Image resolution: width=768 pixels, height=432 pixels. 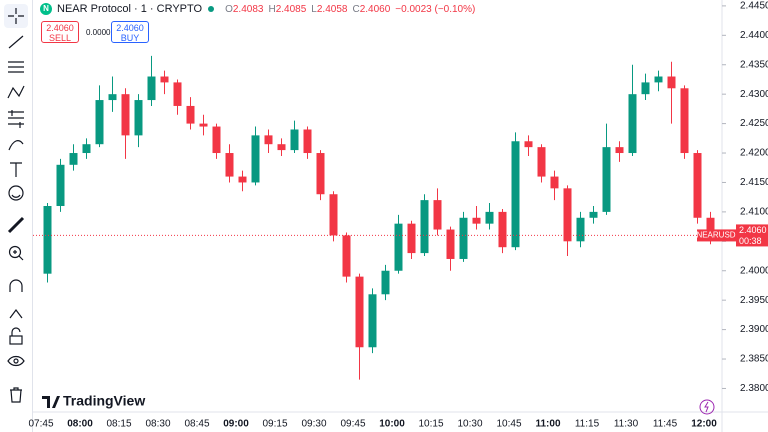 What do you see at coordinates (236, 424) in the screenshot?
I see `x-tick-label: 09:00` at bounding box center [236, 424].